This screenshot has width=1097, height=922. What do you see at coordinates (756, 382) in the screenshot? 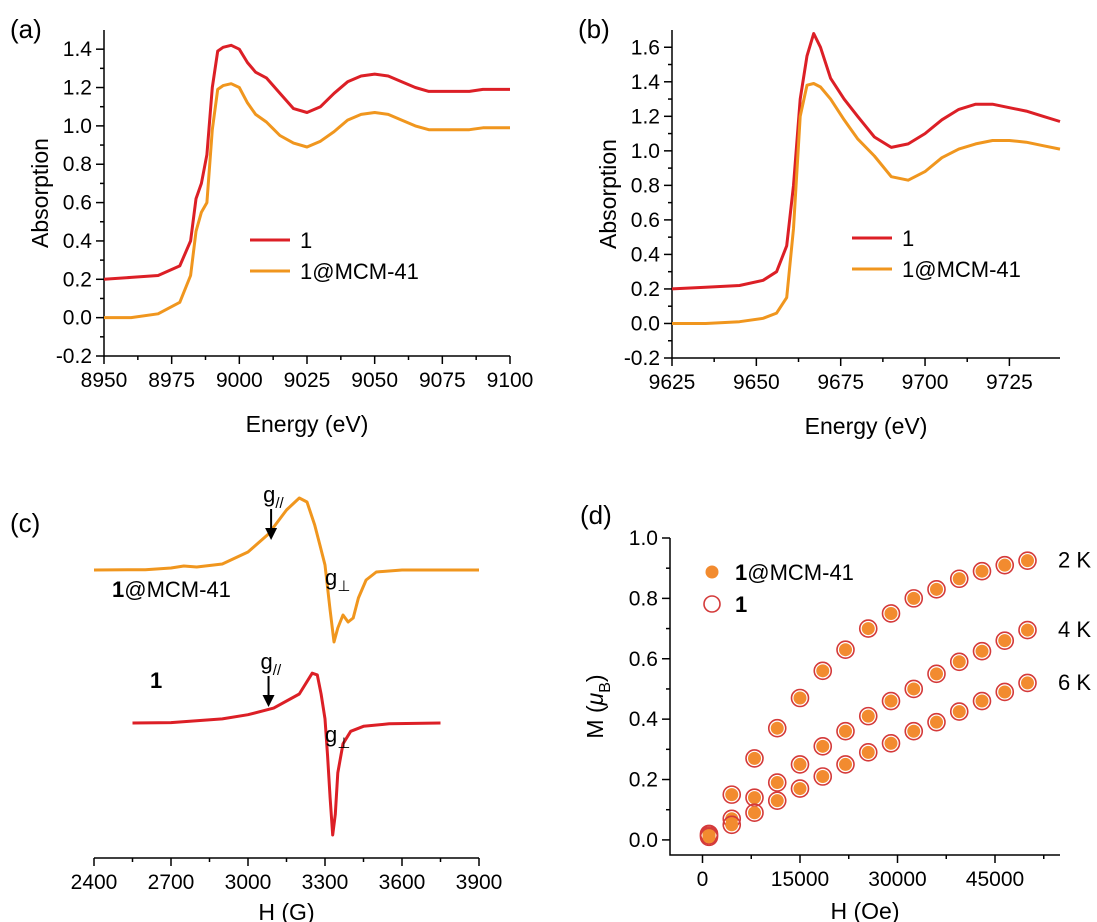
I see `x-tick-label: 9650` at bounding box center [756, 382].